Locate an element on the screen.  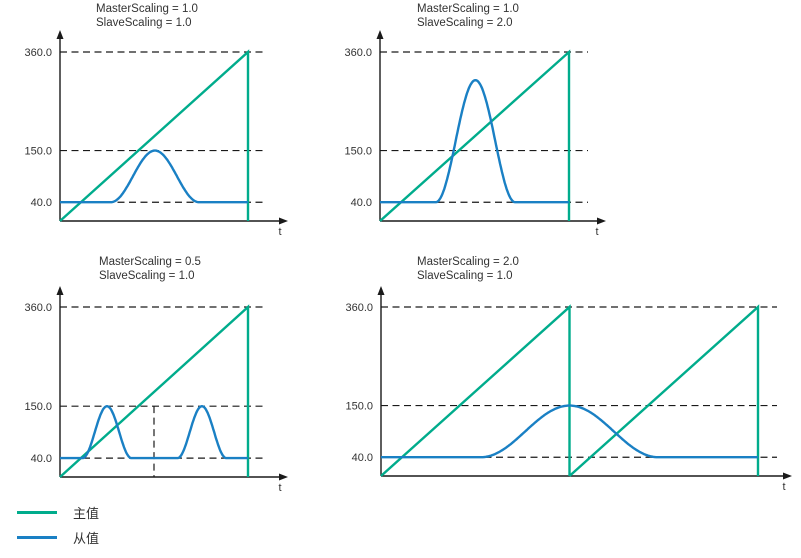
chart1-title: MasterScaling = 1.0 SlaveScaling = 1.0 is located at coordinates (147, 16).